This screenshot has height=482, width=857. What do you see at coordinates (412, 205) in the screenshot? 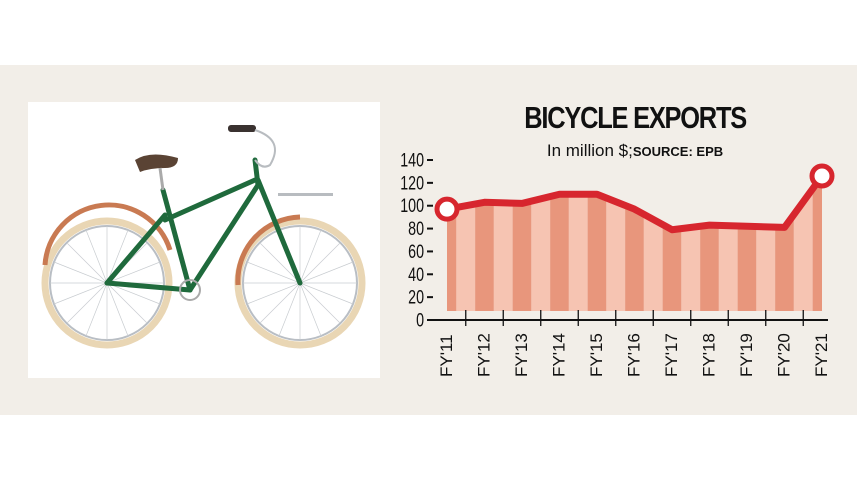
I see `y-tick-label: 100` at bounding box center [412, 205].